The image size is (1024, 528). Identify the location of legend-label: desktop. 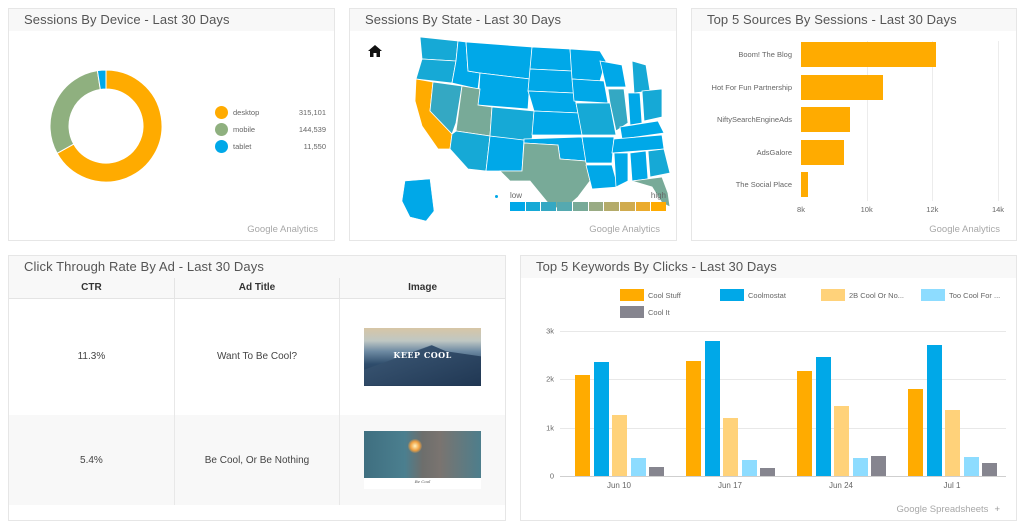
(246, 112).